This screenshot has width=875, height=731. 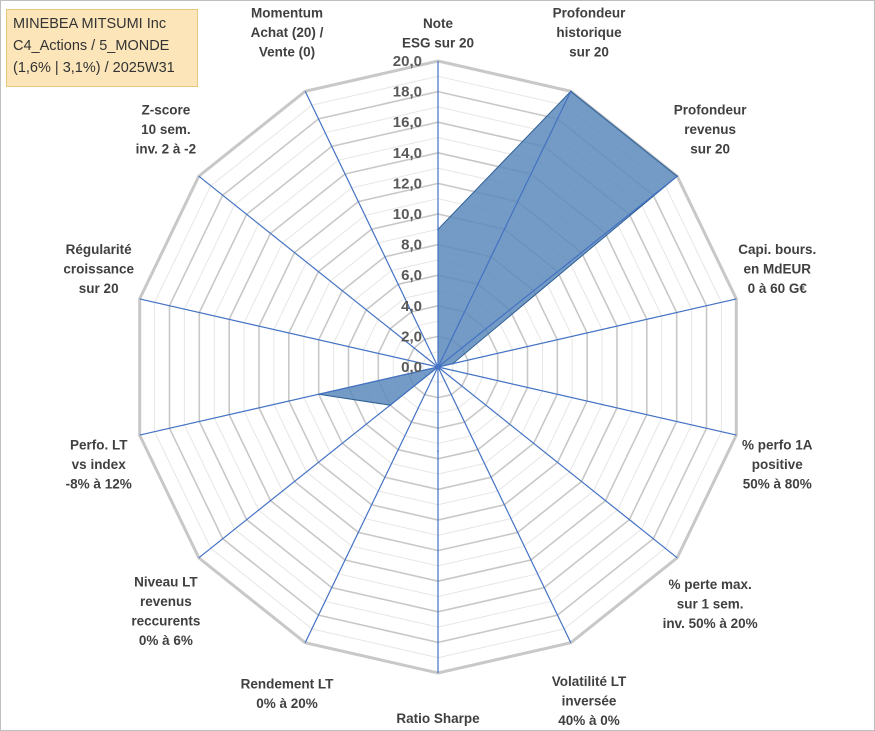 What do you see at coordinates (407, 183) in the screenshot?
I see `tick-label: 12,0` at bounding box center [407, 183].